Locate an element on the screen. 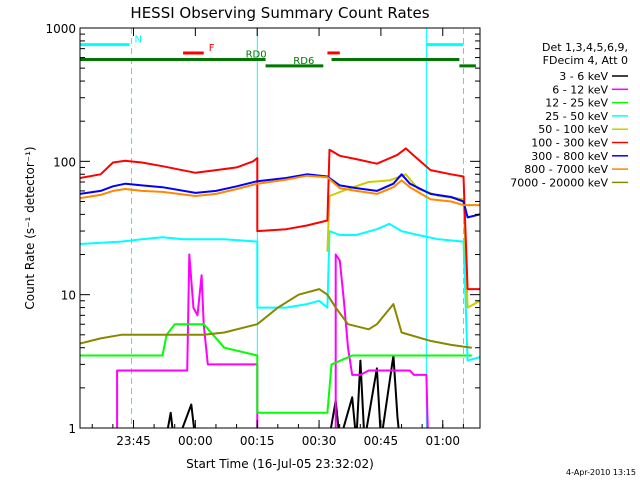 The image size is (640, 480). flag-label-1: F is located at coordinates (212, 48).